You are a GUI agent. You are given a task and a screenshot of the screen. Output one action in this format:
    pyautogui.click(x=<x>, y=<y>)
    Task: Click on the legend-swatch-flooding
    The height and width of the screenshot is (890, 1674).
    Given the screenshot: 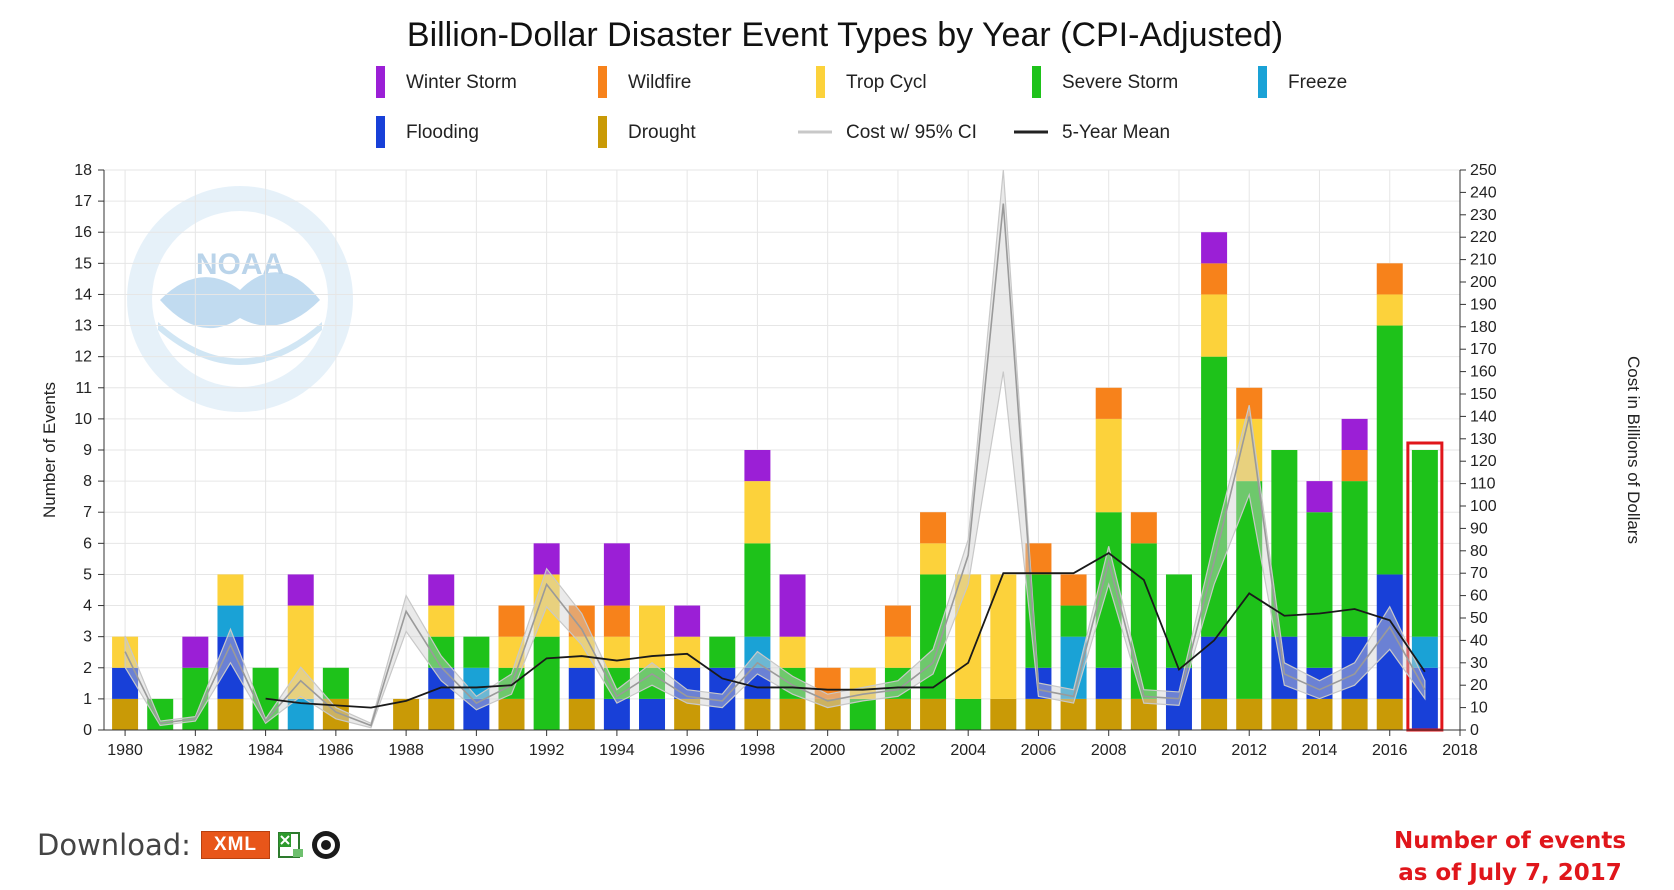 What is the action you would take?
    pyautogui.click(x=380, y=132)
    